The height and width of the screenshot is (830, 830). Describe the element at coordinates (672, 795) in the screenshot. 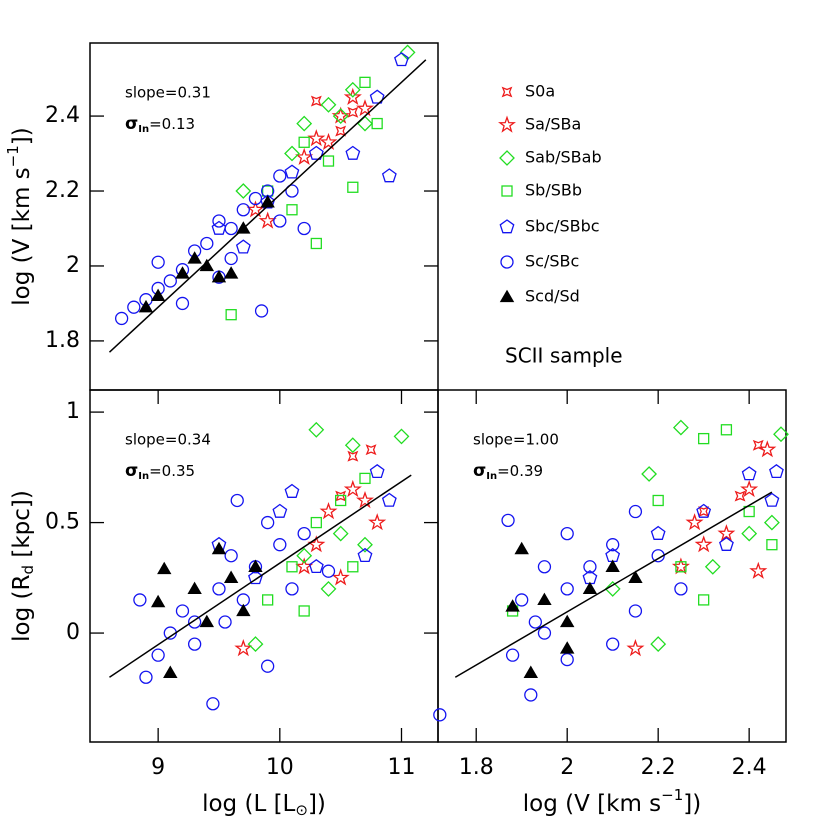

I see `label-part: −1` at that location.